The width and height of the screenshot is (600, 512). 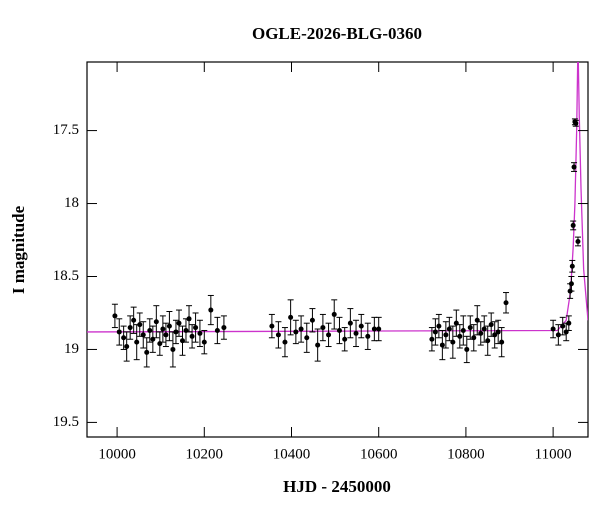 What do you see at coordinates (337, 33) in the screenshot?
I see `chart-title: OGLE-2026-BLG-0360` at bounding box center [337, 33].